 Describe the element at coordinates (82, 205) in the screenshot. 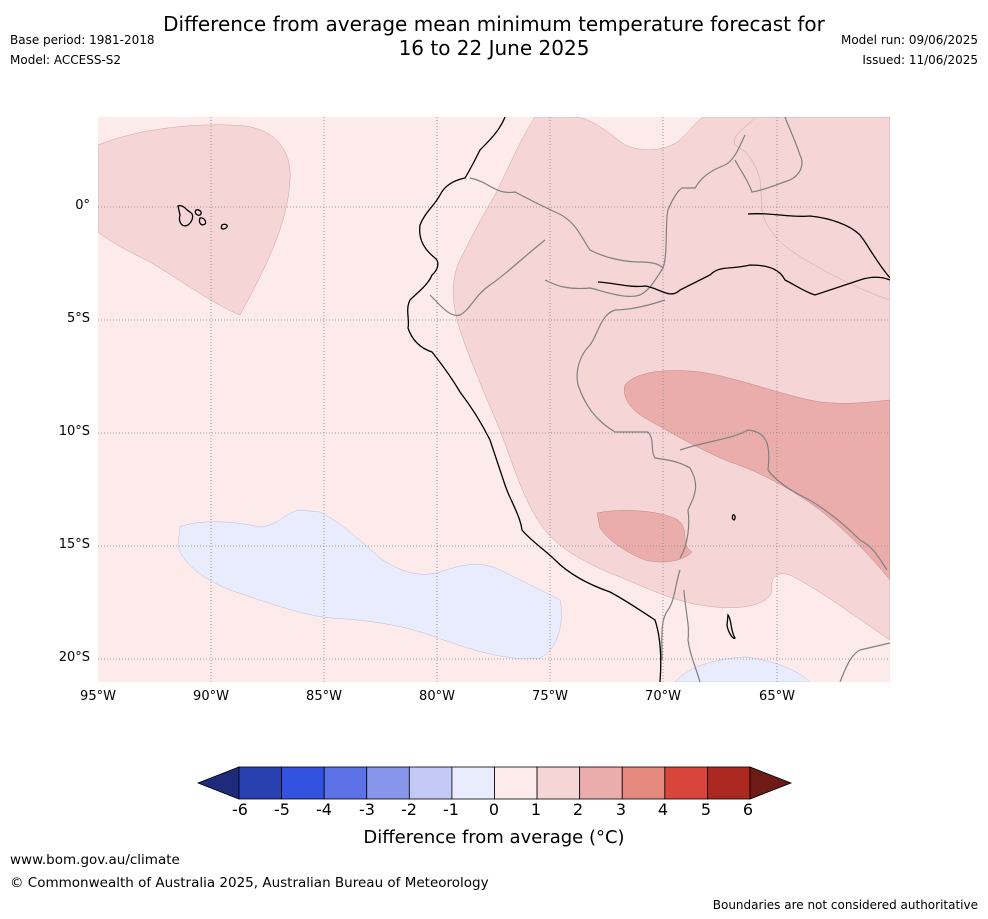

I see `lat-label-0: 0°` at that location.